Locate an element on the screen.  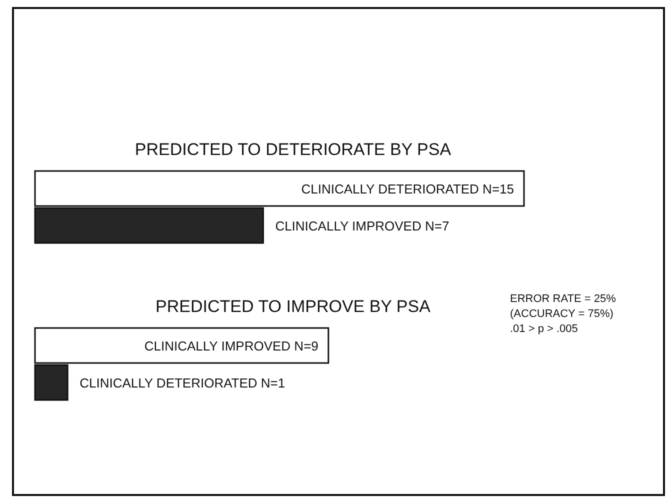
data-label: CLINICALLY DETERIORATED N=1 is located at coordinates (183, 383).